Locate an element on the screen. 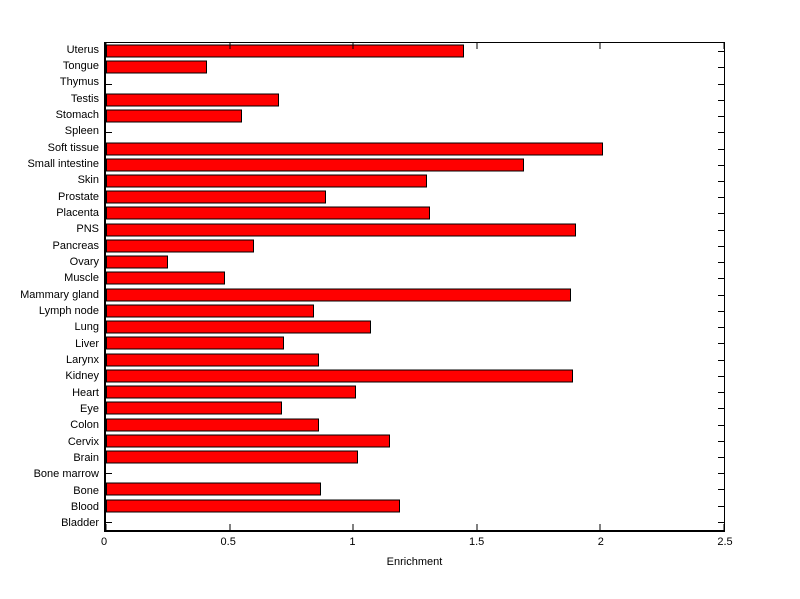  y-axis-label: Stomach is located at coordinates (77, 114).